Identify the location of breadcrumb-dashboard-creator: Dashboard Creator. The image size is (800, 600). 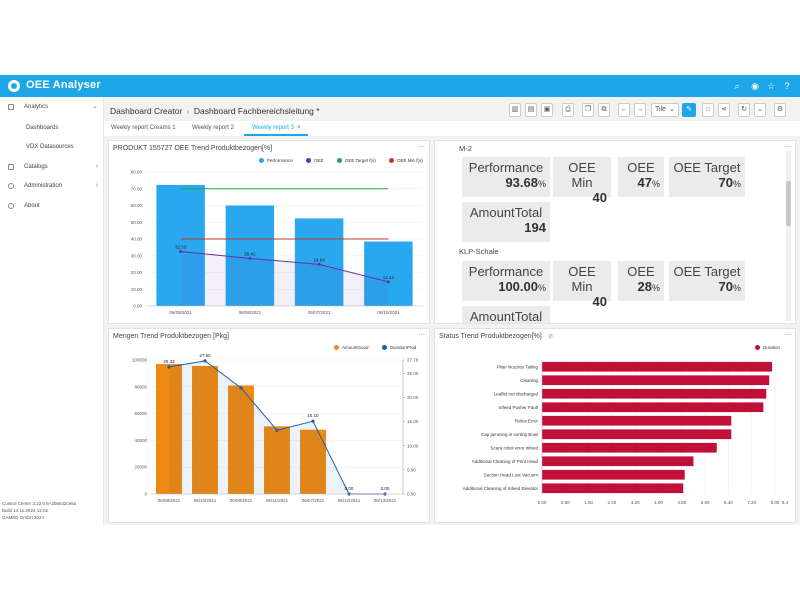
(146, 111).